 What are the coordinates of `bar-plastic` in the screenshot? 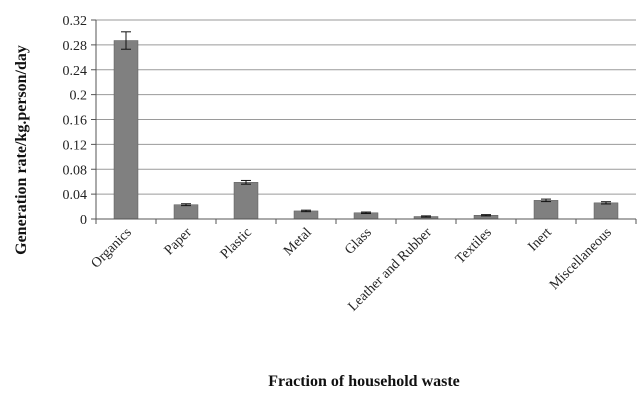 It's located at (246, 201).